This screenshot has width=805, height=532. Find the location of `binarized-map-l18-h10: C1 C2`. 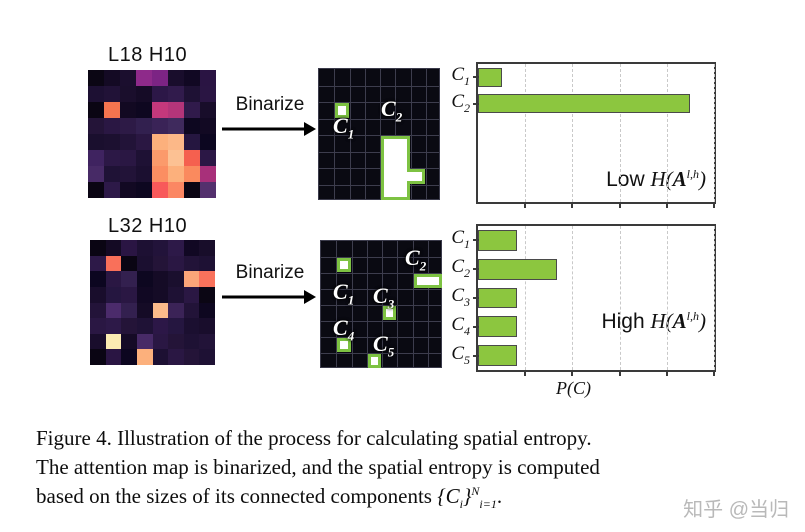

binarized-map-l18-h10: C1 C2 is located at coordinates (379, 134).